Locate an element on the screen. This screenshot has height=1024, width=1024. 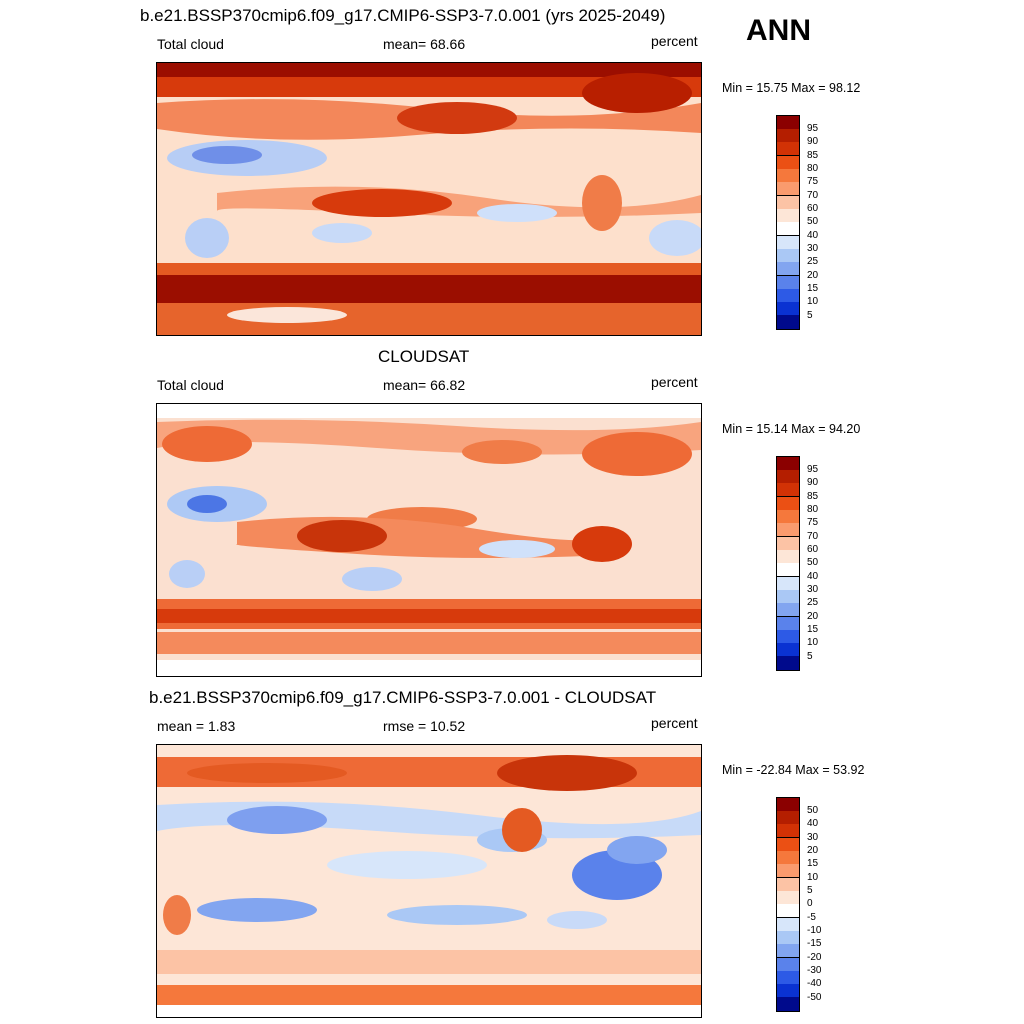
colorbar-tick-label: -40 is located at coordinates (814, 983).